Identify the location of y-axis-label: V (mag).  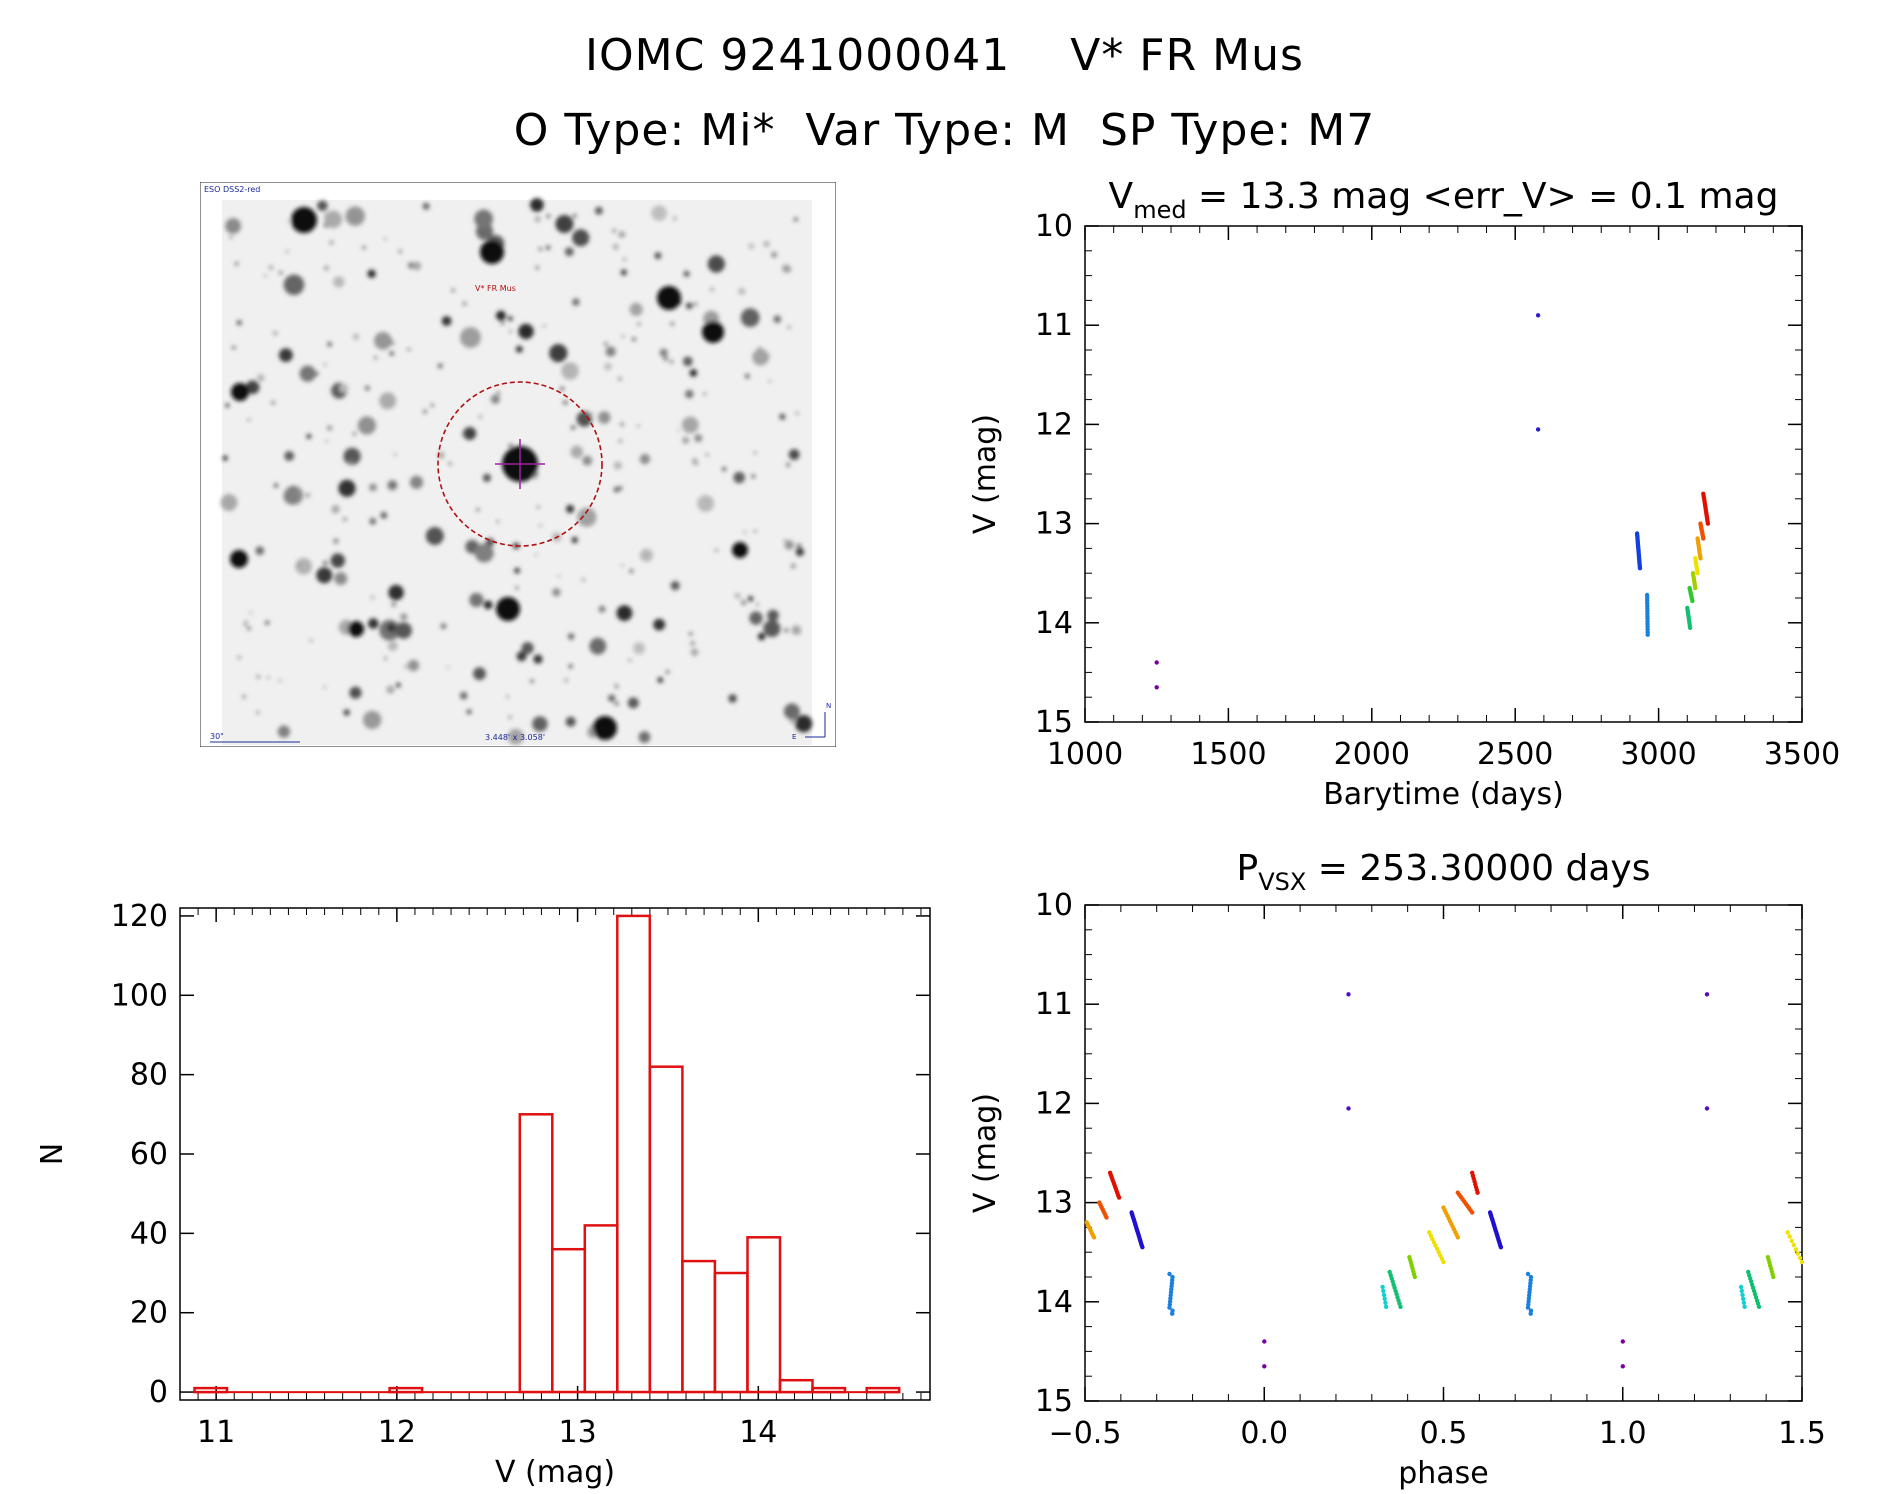
(985, 1153).